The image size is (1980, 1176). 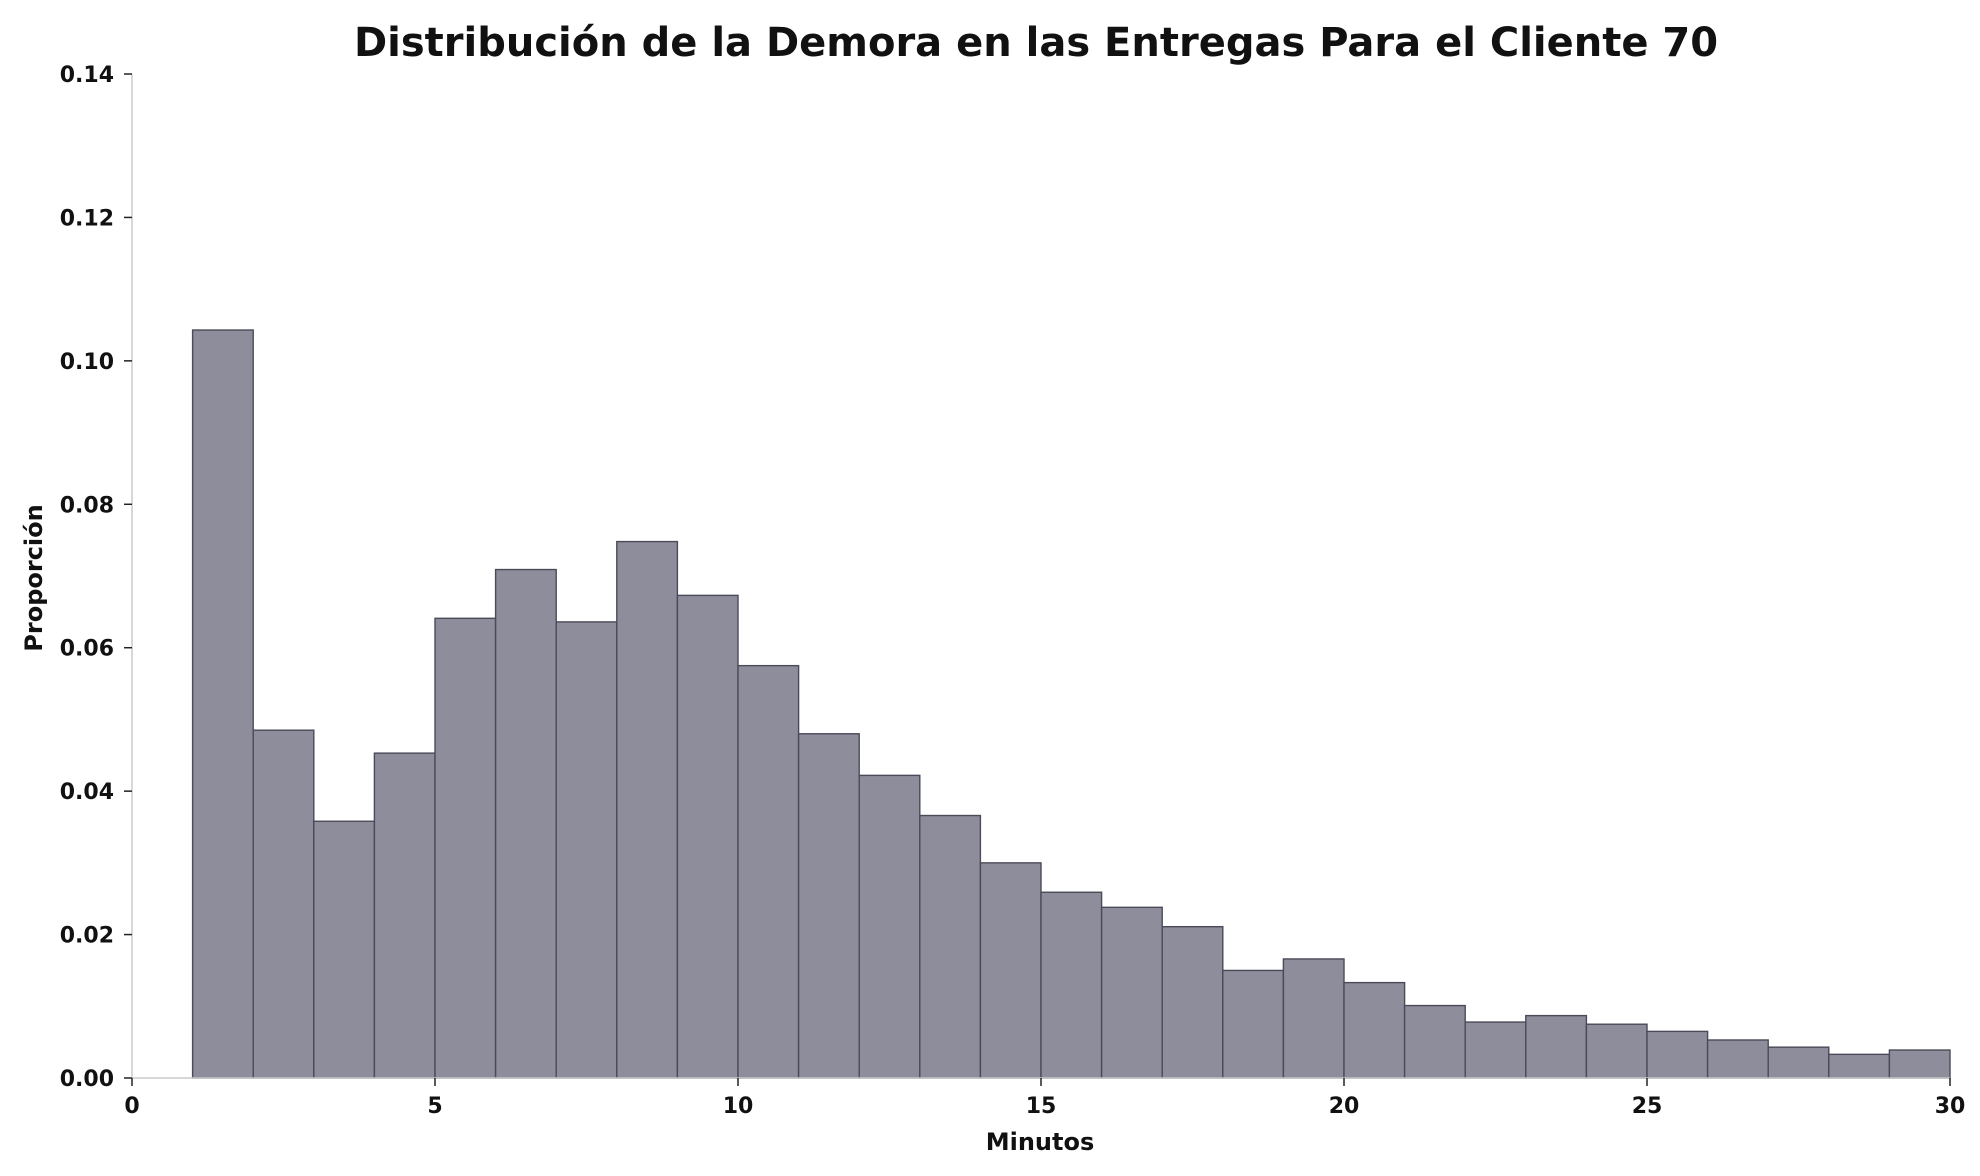 What do you see at coordinates (87, 936) in the screenshot?
I see `y-tick-label: 0.02` at bounding box center [87, 936].